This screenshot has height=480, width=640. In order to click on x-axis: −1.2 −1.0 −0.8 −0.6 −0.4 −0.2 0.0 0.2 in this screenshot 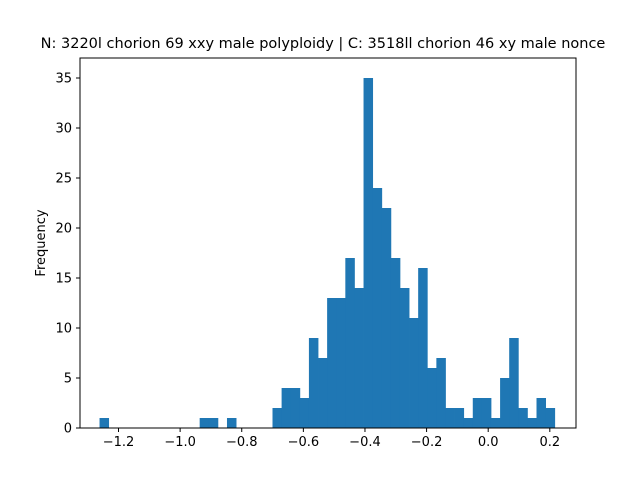, I will do `click(331, 439)`.